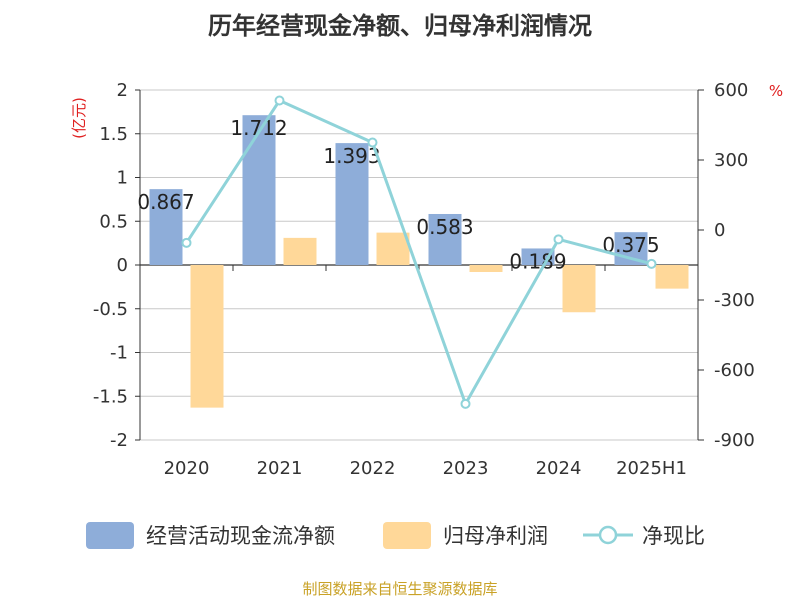  I want to click on data-label: 1.393, so click(351, 156).